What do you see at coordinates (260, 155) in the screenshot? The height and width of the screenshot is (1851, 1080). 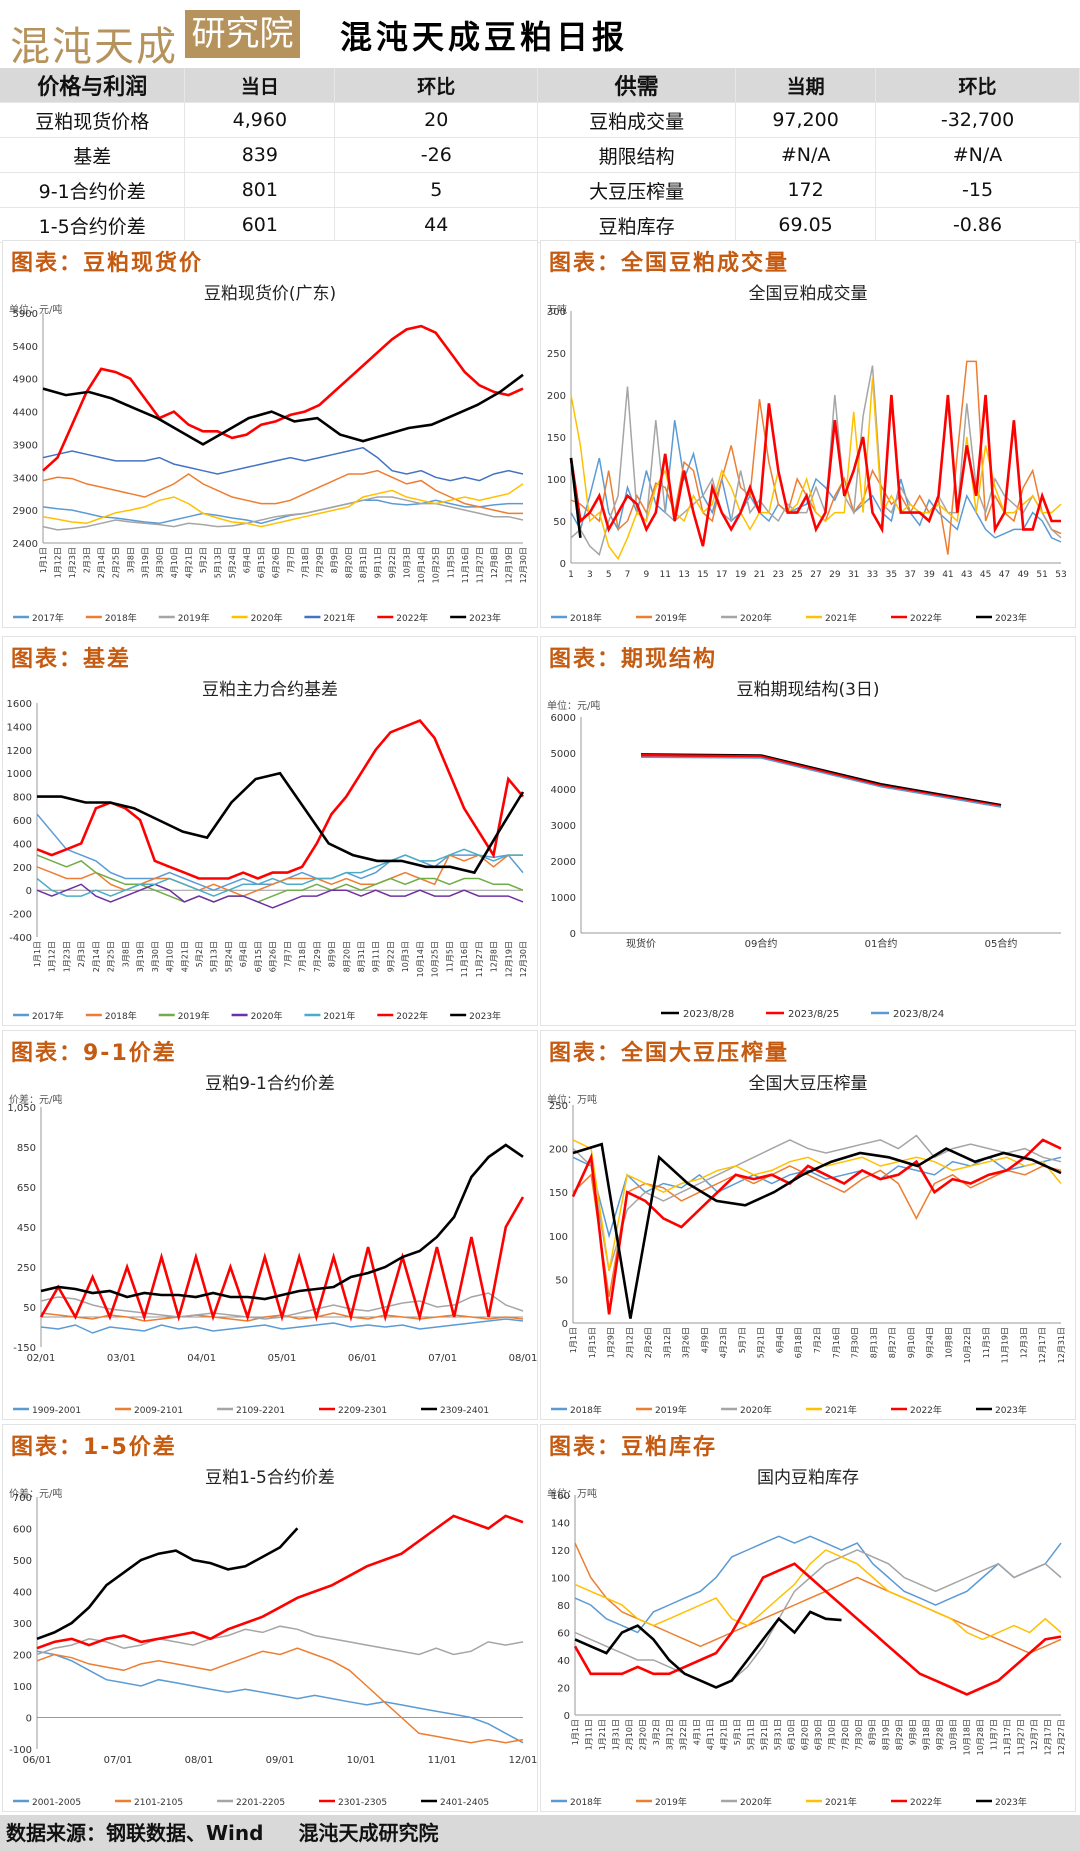 I see `kpi-value: 839` at bounding box center [260, 155].